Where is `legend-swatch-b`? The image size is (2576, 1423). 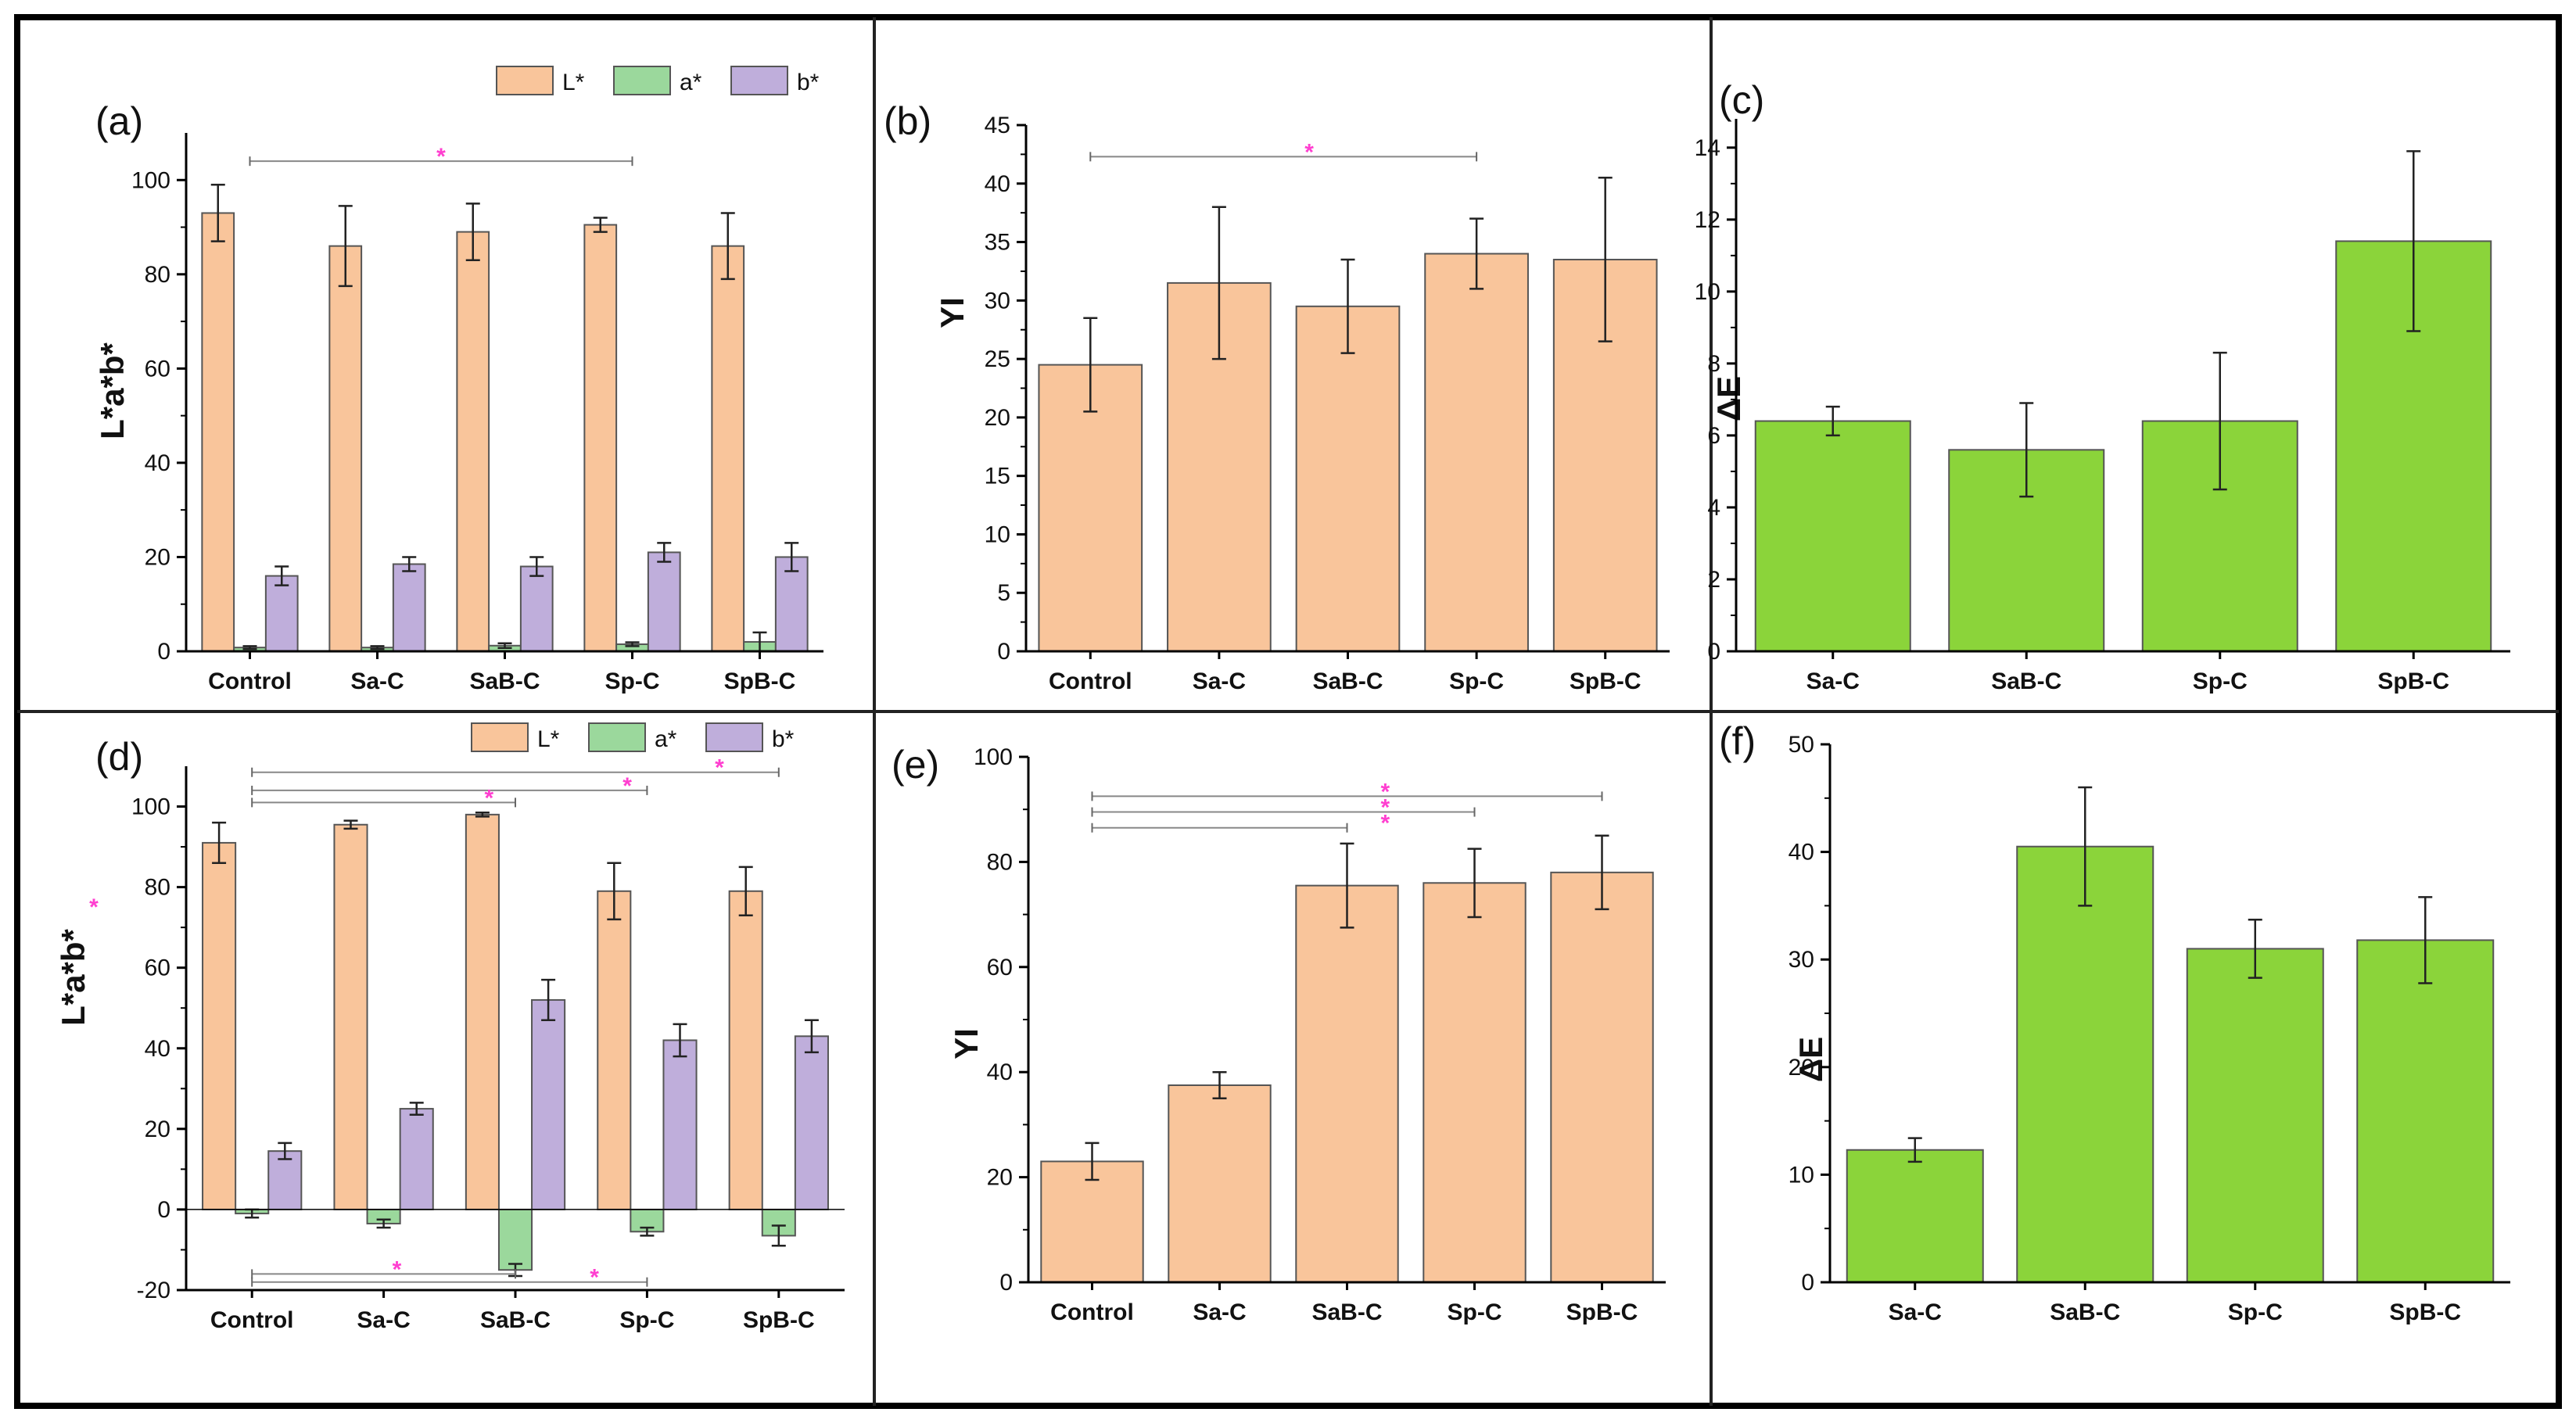
legend-swatch-b is located at coordinates (759, 80).